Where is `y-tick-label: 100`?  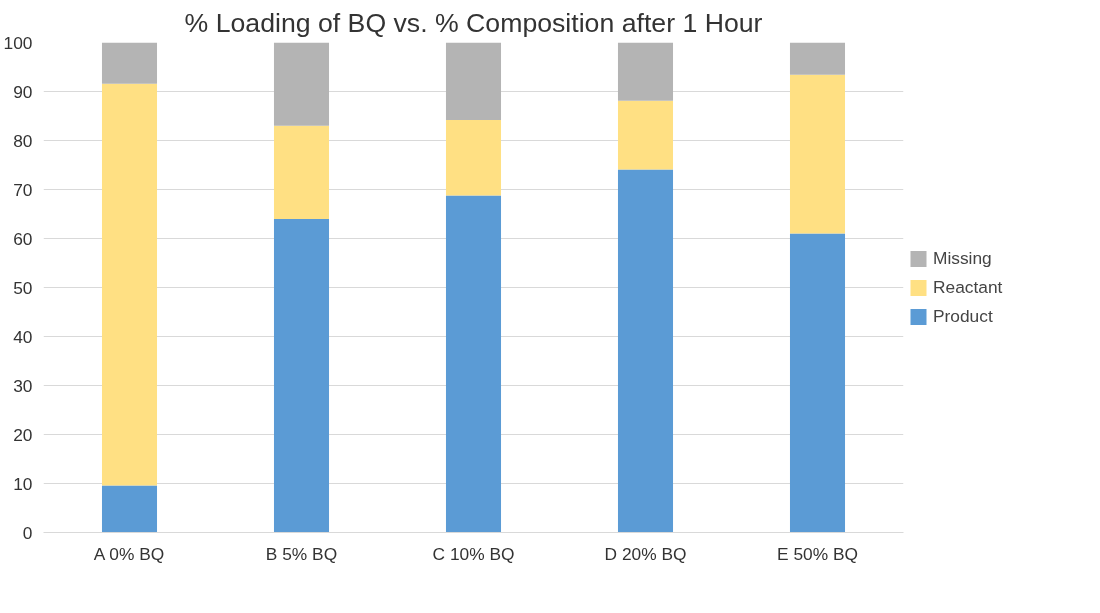
y-tick-label: 100 is located at coordinates (18, 42).